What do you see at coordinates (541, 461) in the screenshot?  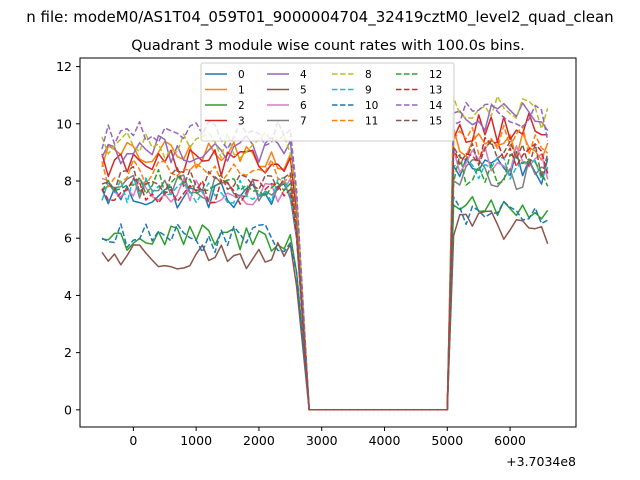 I see `x-offset-label: +3.7034e8` at bounding box center [541, 461].